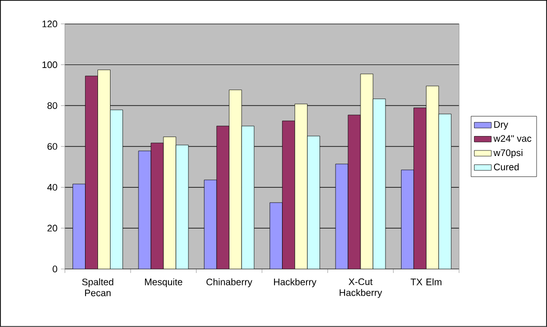 The image size is (547, 327). What do you see at coordinates (53, 228) in the screenshot?
I see `y-tick-label: 20` at bounding box center [53, 228].